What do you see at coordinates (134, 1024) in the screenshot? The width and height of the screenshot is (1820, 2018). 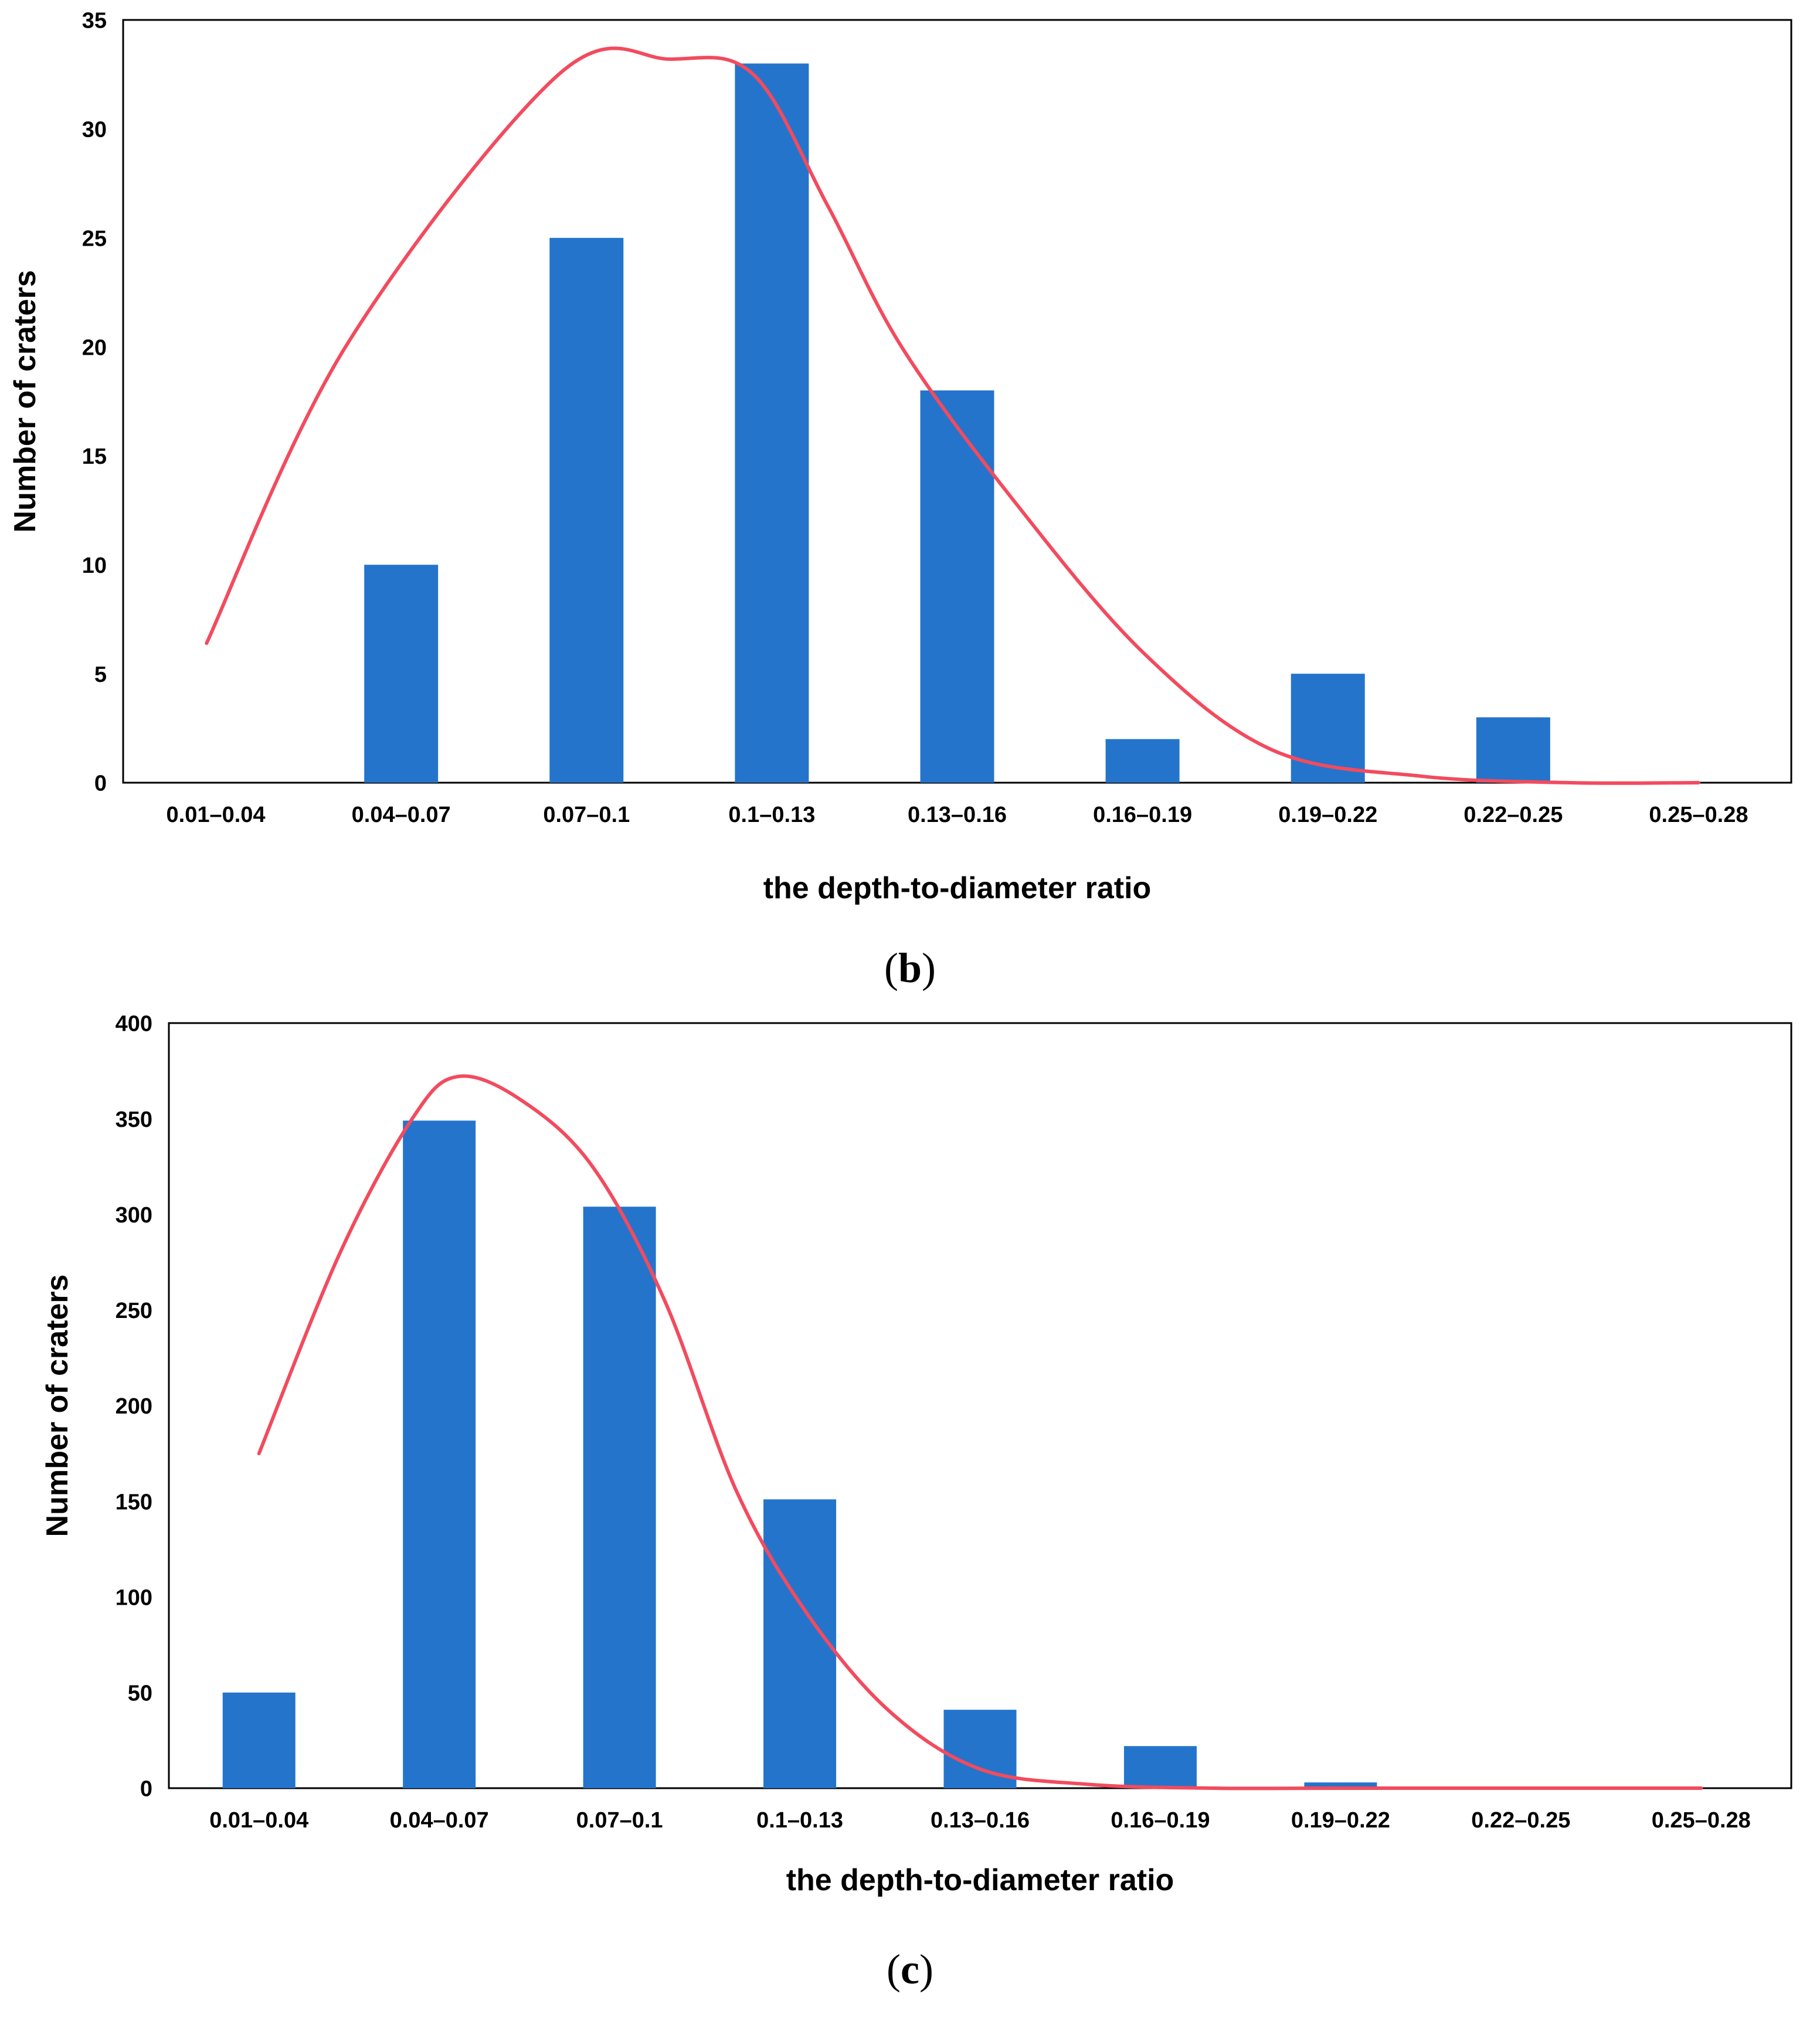 I see `y-tick-label: 400` at bounding box center [134, 1024].